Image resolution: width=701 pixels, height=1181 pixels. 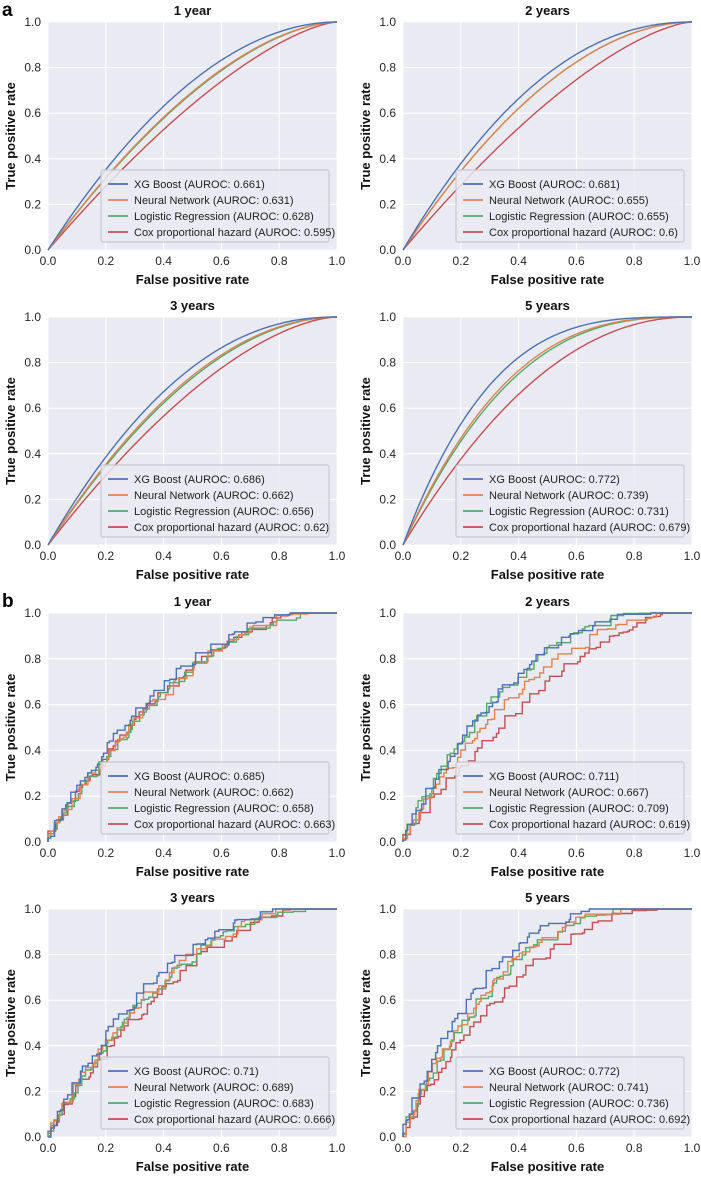 What do you see at coordinates (547, 279) in the screenshot?
I see `x-axis-label: False positive rate` at bounding box center [547, 279].